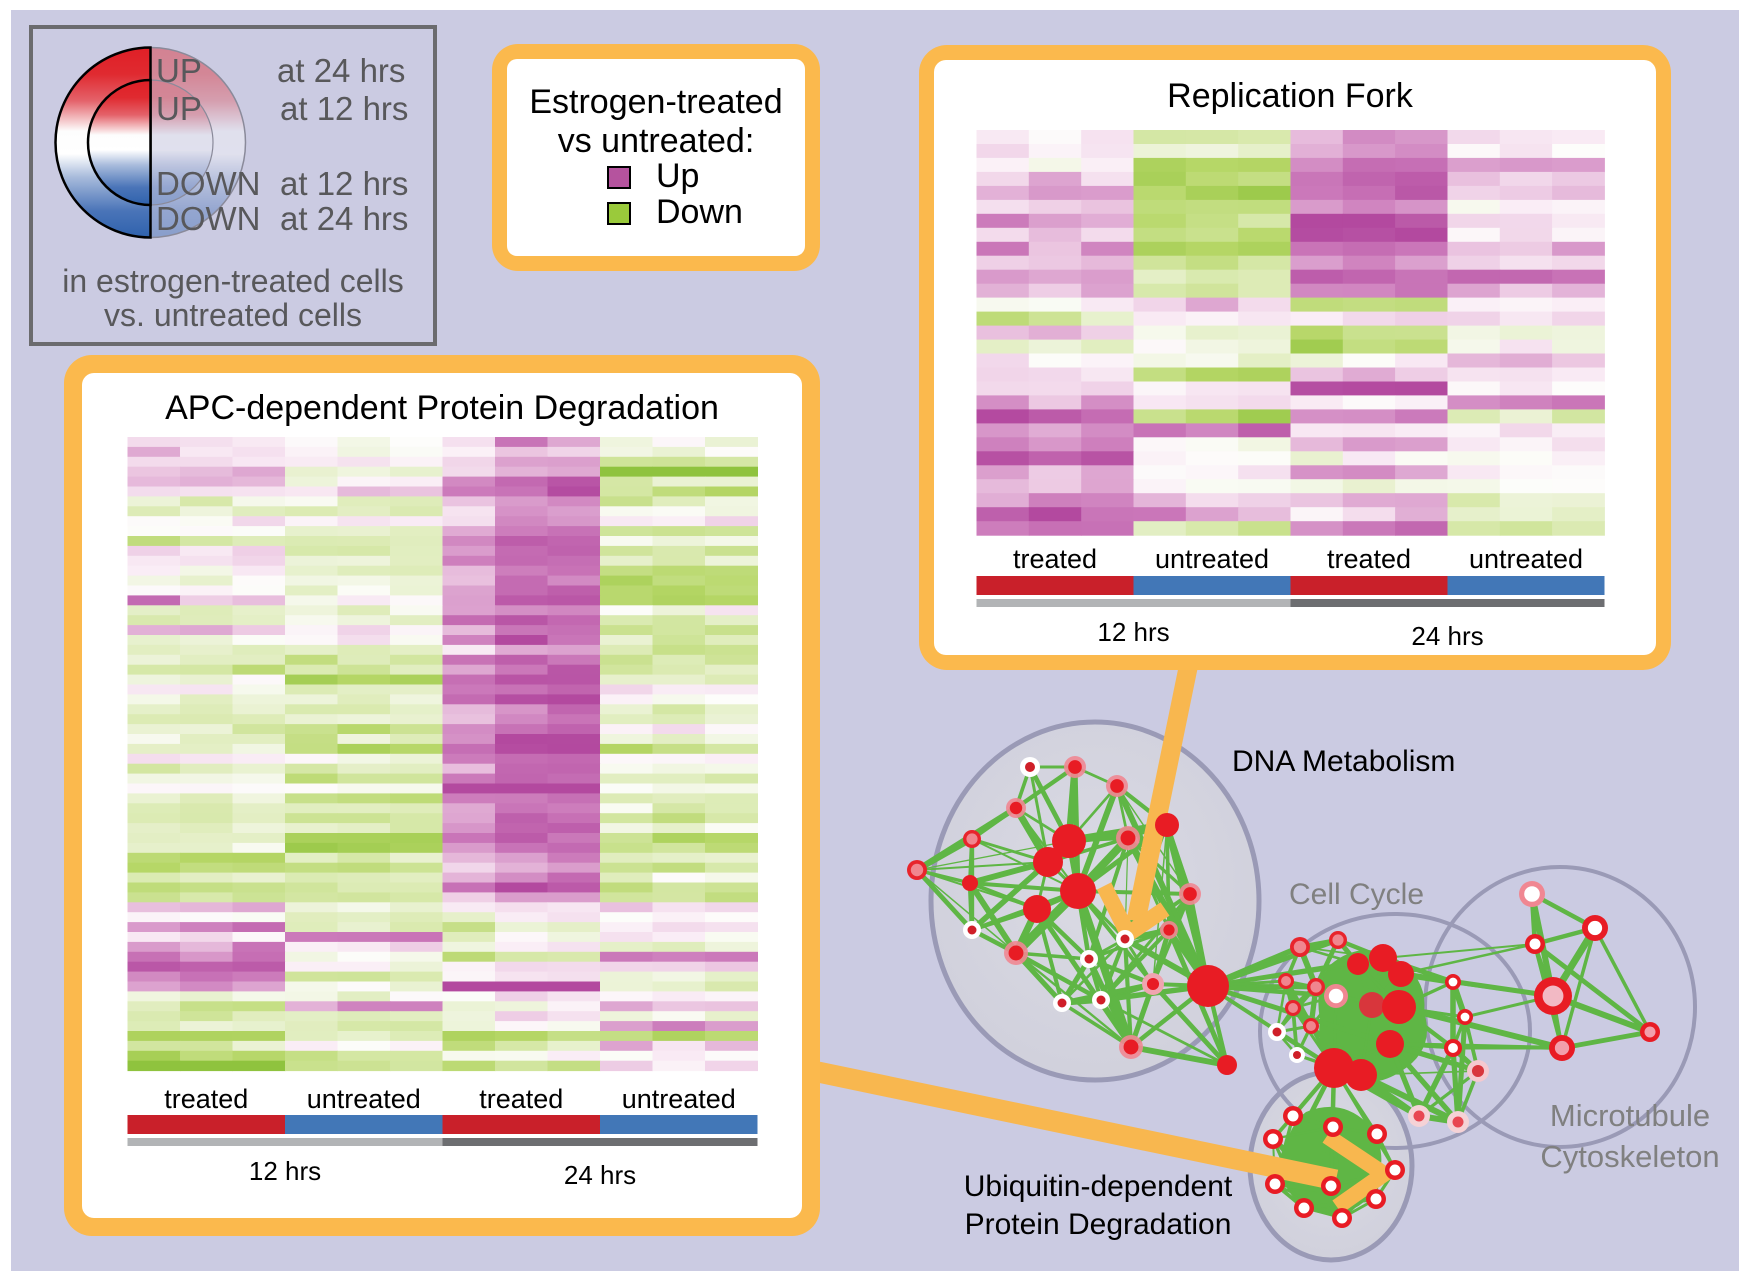  I want to click on svg-text: vs. untreated cells, so click(233, 315).